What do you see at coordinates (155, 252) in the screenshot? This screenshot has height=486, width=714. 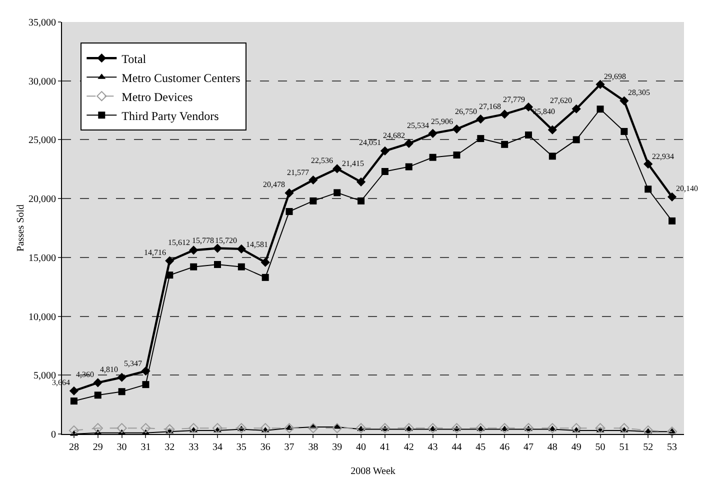 I see `data-label: 14,716` at bounding box center [155, 252].